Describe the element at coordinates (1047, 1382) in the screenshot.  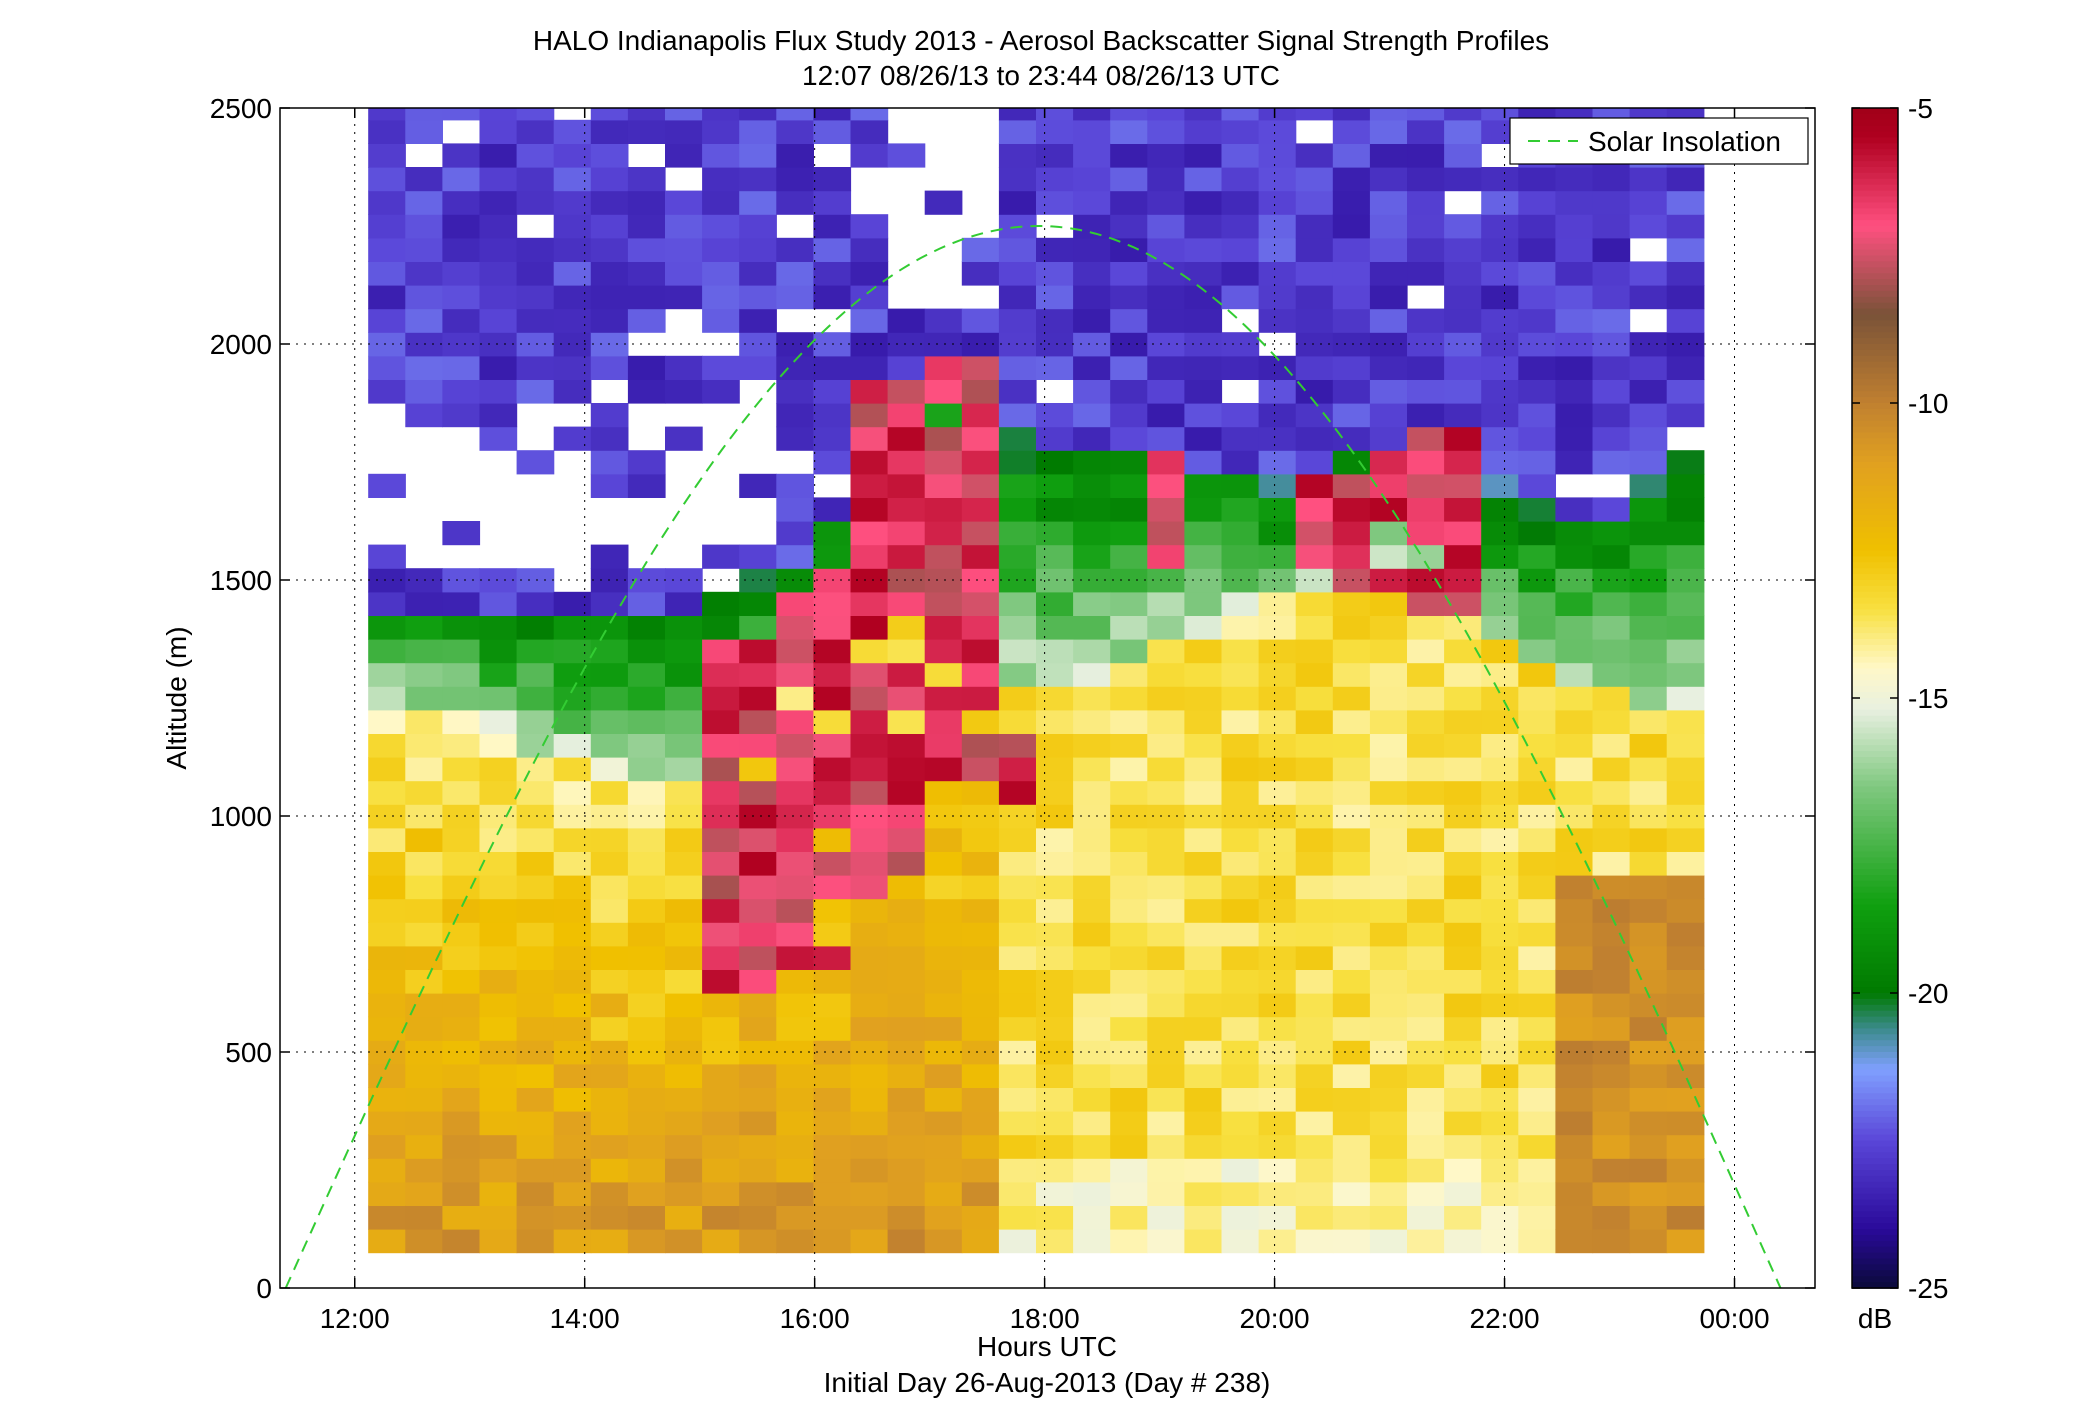
I see `x-axis-label-secondary: Initial Day 26-Aug-2013 (Day # 238)` at that location.